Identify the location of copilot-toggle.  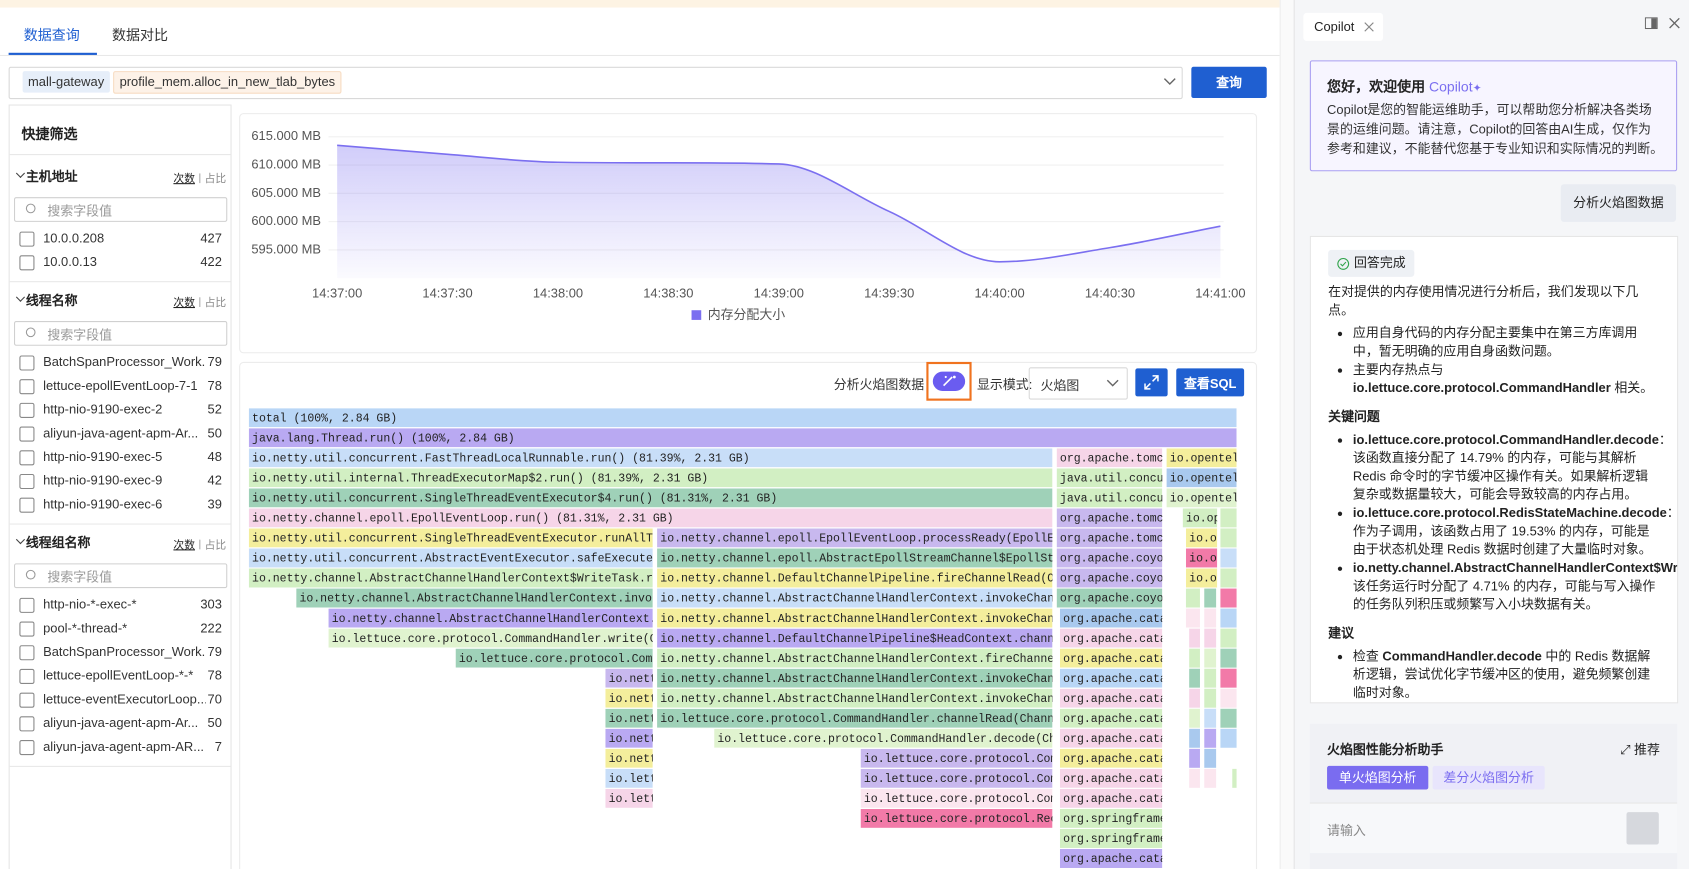
(949, 381).